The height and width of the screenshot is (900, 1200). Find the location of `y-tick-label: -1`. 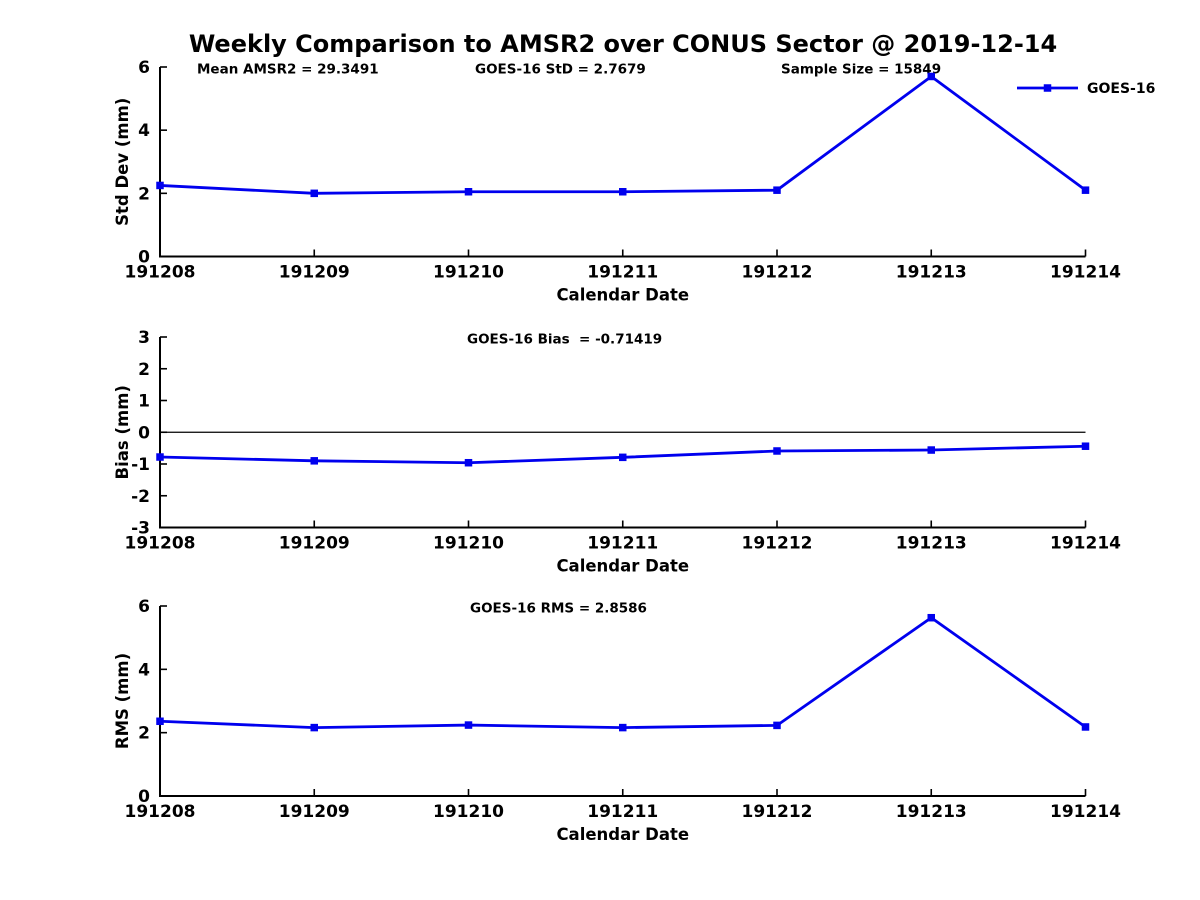

y-tick-label: -1 is located at coordinates (140, 465).